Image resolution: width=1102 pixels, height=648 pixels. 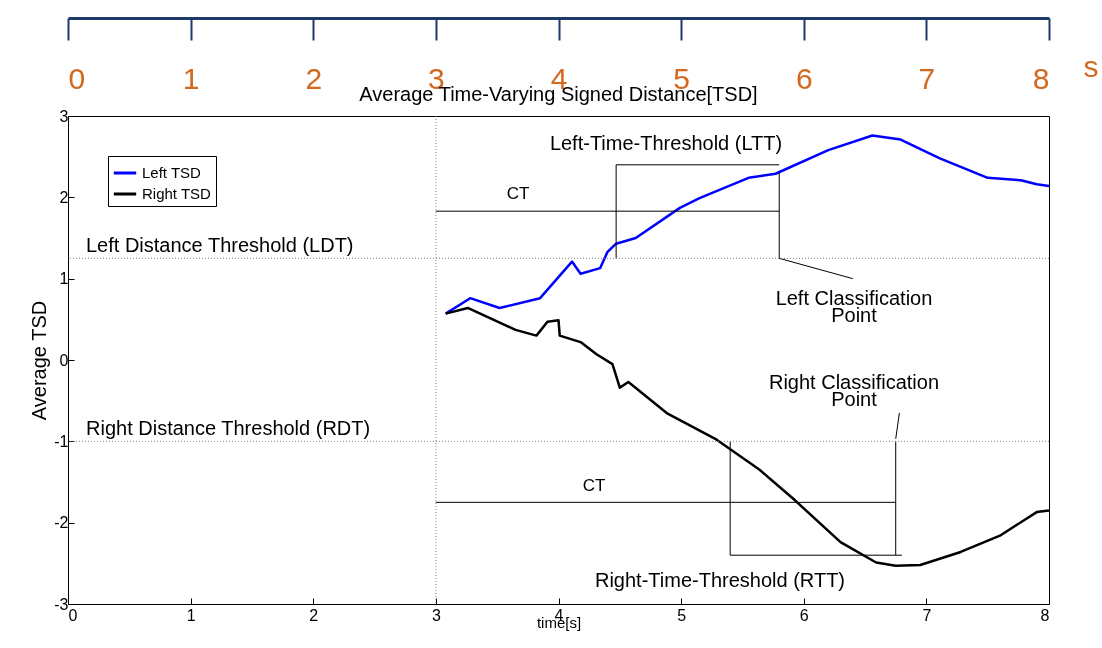 What do you see at coordinates (64, 116) in the screenshot?
I see `y-tick-label: 3` at bounding box center [64, 116].